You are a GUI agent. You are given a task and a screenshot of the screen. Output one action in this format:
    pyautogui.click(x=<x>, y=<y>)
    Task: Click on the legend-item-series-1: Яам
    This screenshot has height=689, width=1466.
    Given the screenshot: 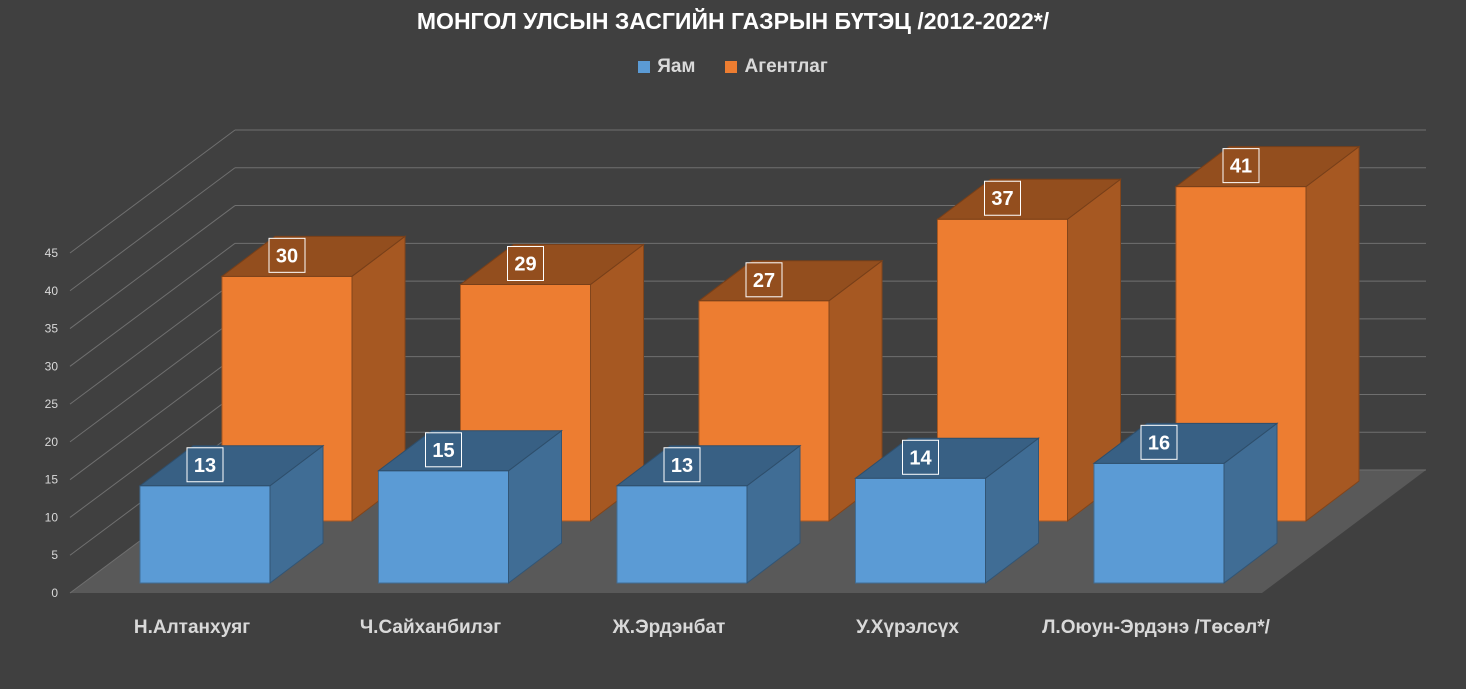 What is the action you would take?
    pyautogui.click(x=666, y=67)
    